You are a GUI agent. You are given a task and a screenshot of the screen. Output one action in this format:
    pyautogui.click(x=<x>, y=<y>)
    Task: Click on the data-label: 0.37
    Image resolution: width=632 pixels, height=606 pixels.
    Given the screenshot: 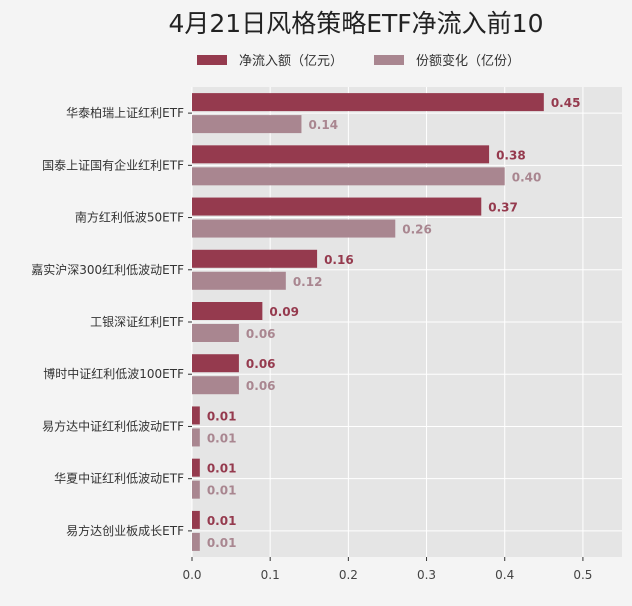 What is the action you would take?
    pyautogui.click(x=503, y=208)
    